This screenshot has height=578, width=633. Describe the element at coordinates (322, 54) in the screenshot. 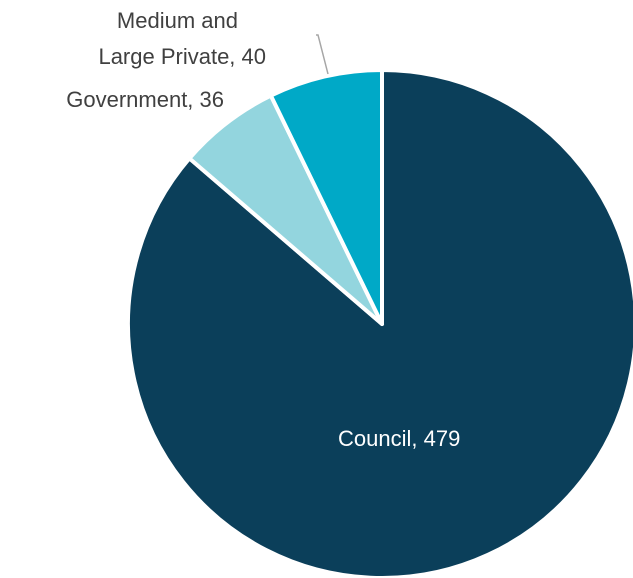

I see `leader-line-private` at that location.